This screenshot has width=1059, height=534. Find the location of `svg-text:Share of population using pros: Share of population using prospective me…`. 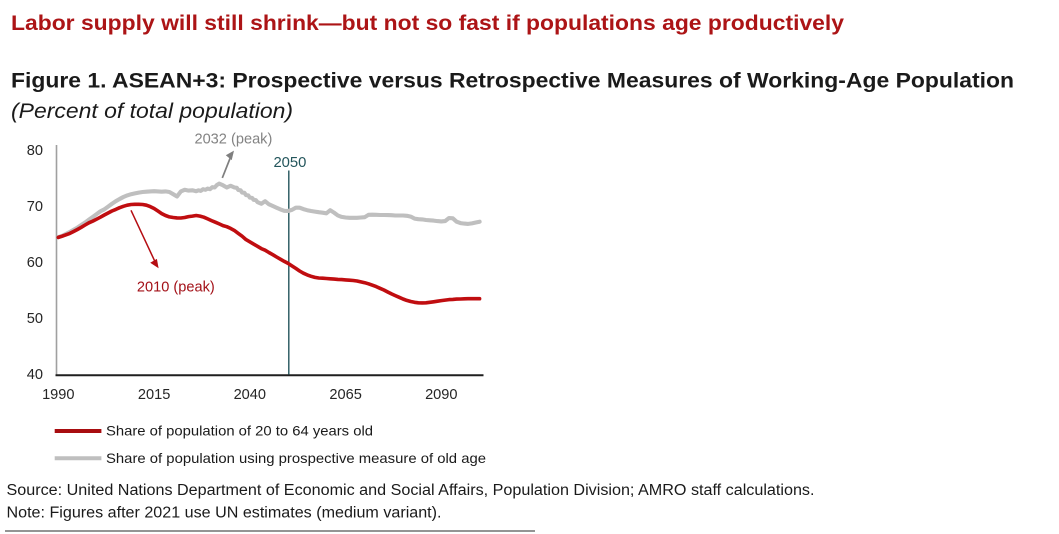

svg-text:Share of population using pros: Share of population using prospective me… is located at coordinates (296, 458).